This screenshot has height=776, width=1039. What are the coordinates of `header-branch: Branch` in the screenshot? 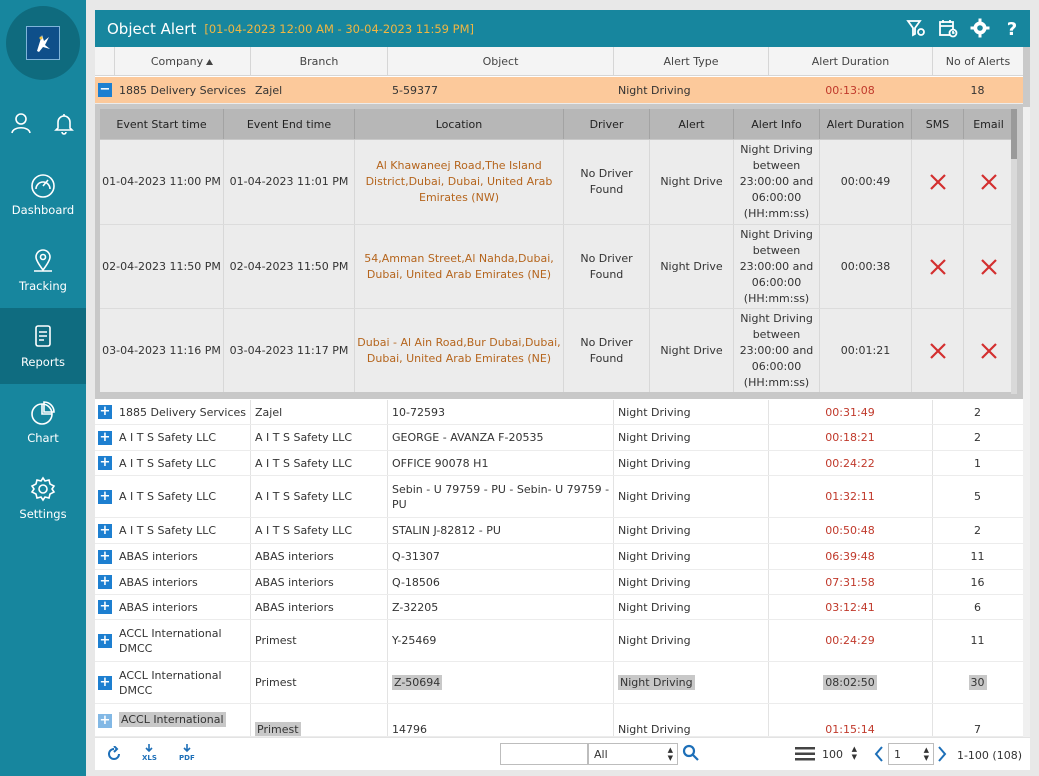 It's located at (318, 61).